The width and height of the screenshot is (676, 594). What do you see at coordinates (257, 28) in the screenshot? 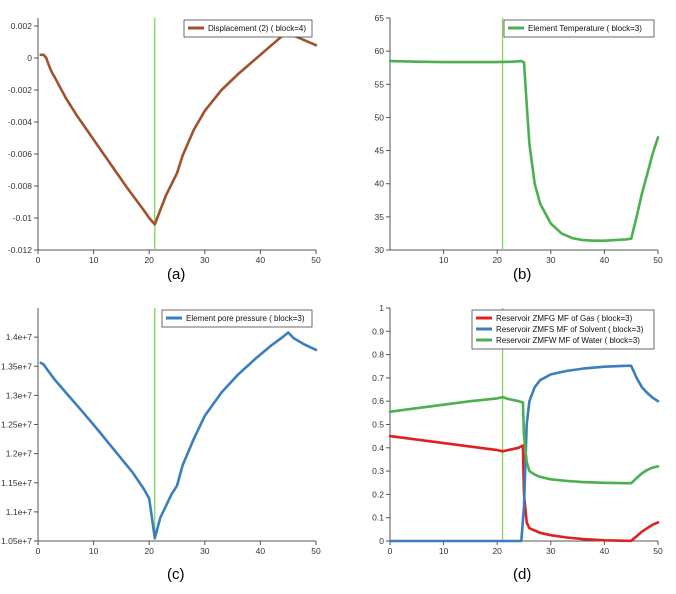
I see `legend-label: Displacement (2) ( block=4)` at bounding box center [257, 28].